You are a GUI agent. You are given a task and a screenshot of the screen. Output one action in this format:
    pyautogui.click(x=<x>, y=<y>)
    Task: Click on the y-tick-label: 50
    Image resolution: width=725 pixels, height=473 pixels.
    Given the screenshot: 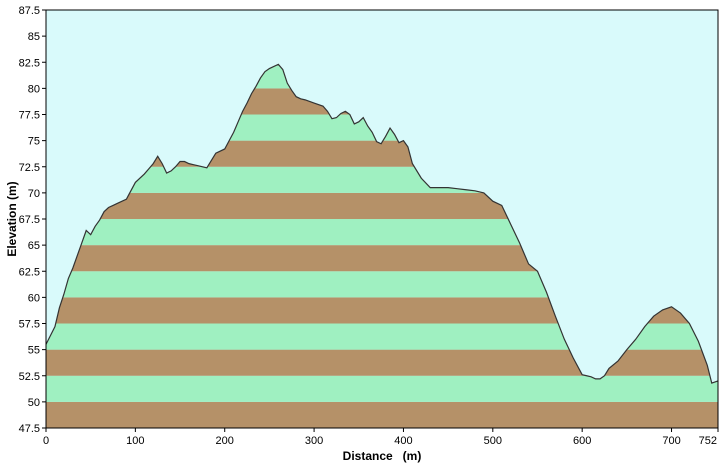 What is the action you would take?
    pyautogui.click(x=34, y=403)
    